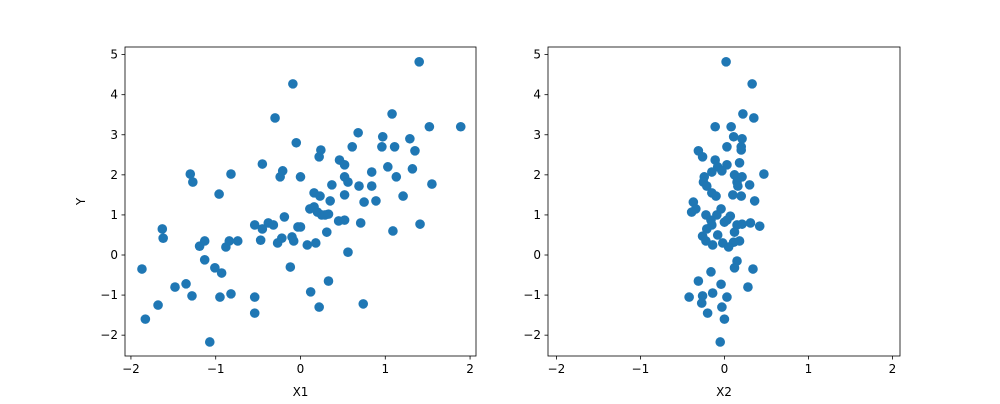 This screenshot has height=404, width=1000. What do you see at coordinates (385, 369) in the screenshot?
I see `x-tick-label: 1` at bounding box center [385, 369].